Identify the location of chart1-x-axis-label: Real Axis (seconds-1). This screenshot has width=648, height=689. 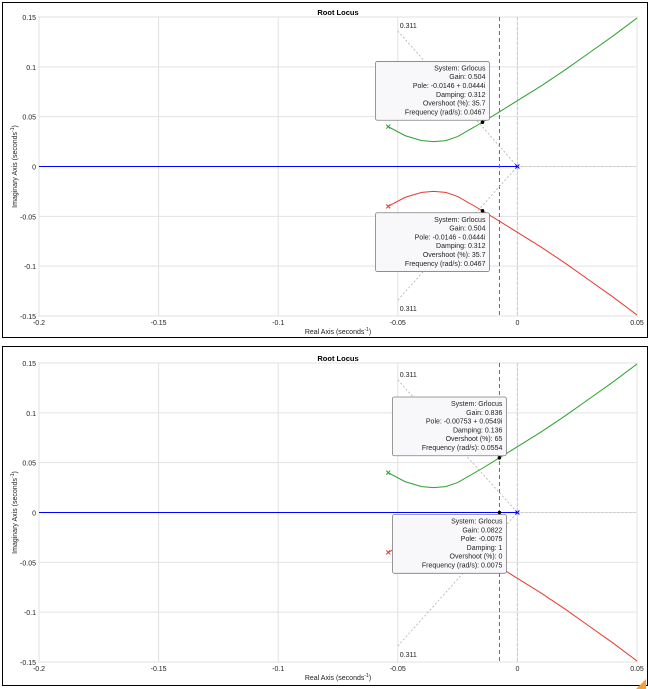
(338, 677).